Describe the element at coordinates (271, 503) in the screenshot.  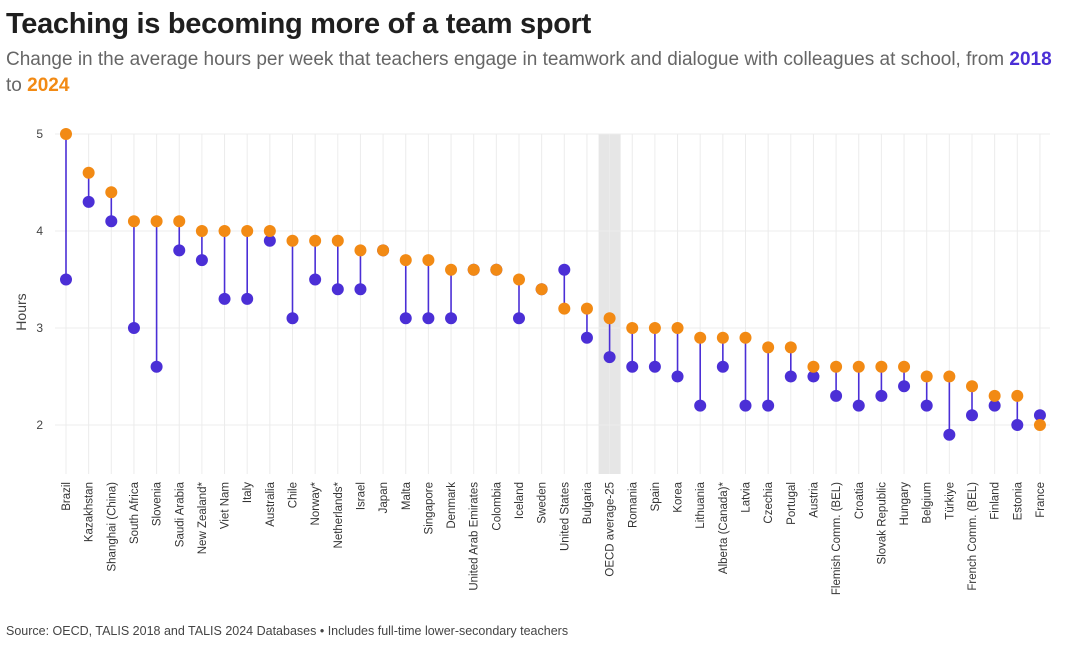
I see `category-label: Australia` at that location.